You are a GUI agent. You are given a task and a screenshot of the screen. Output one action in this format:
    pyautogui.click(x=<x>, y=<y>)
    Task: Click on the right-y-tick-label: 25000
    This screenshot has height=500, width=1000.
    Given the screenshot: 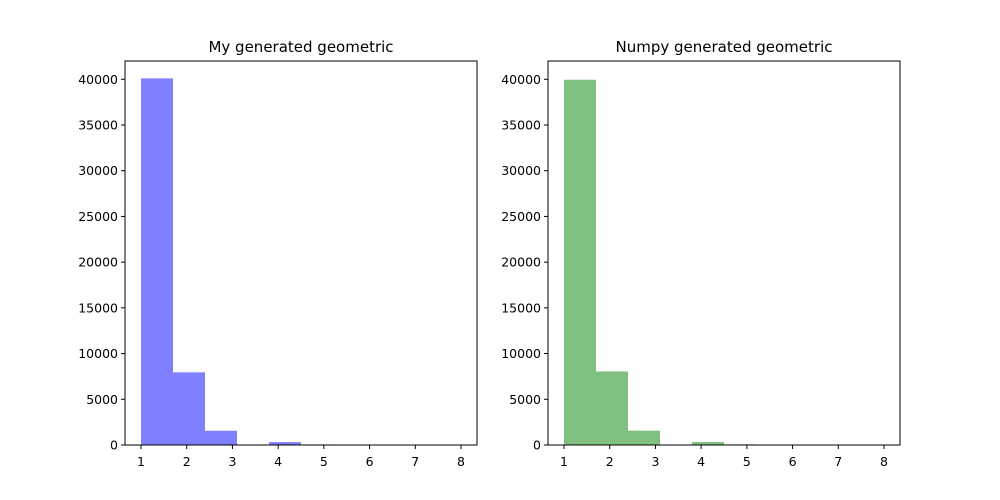 What is the action you would take?
    pyautogui.click(x=521, y=216)
    